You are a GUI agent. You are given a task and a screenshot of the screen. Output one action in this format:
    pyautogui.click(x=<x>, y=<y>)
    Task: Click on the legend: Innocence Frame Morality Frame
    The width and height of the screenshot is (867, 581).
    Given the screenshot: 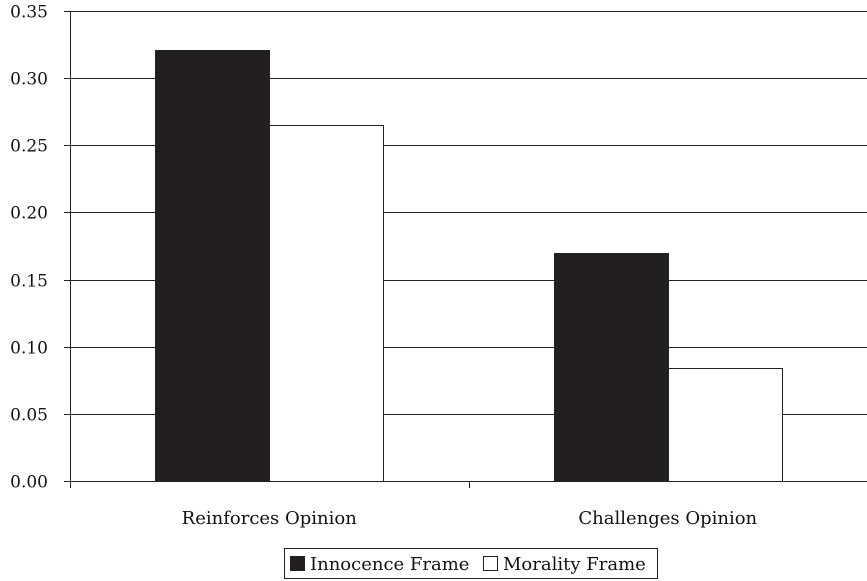 What is the action you would take?
    pyautogui.click(x=471, y=563)
    